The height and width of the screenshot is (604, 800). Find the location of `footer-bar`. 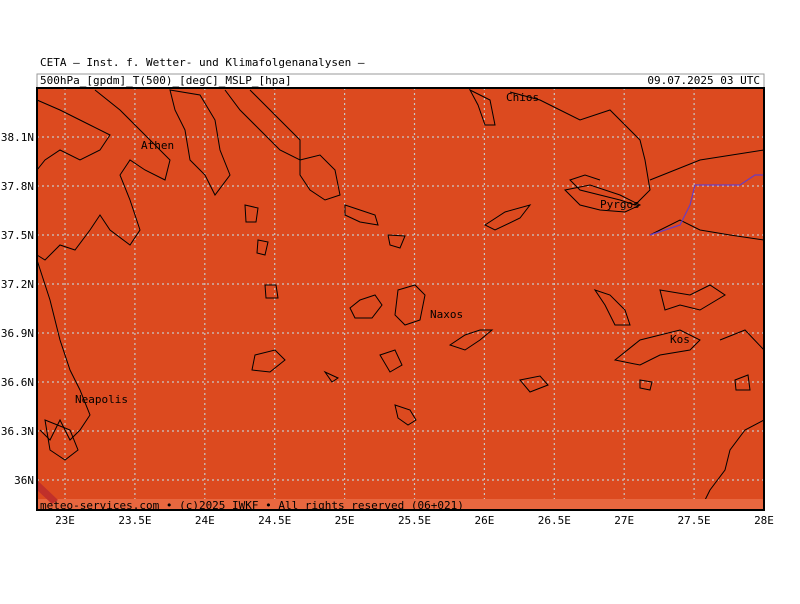

footer-bar is located at coordinates (400, 504).